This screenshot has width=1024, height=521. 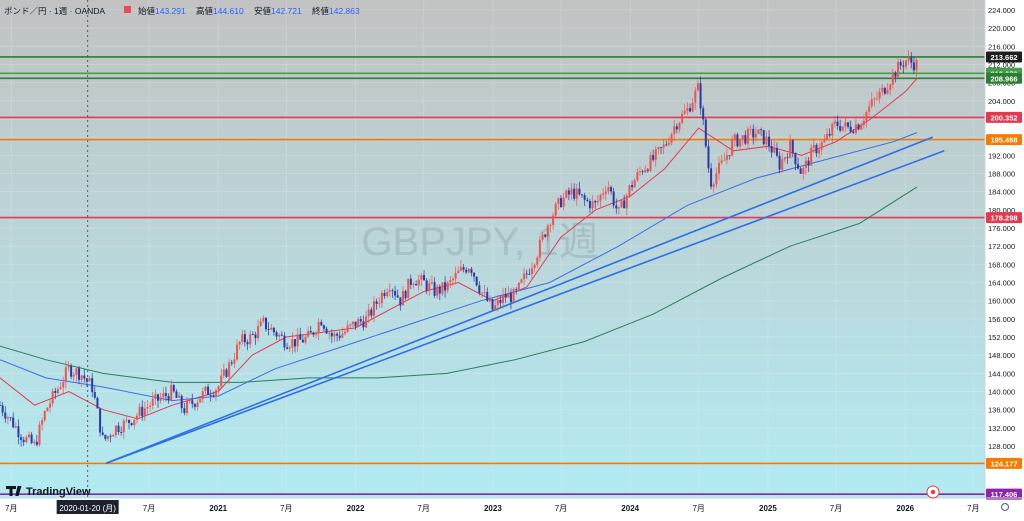 I want to click on price-tick-label: 144.000, so click(x=1001, y=373).